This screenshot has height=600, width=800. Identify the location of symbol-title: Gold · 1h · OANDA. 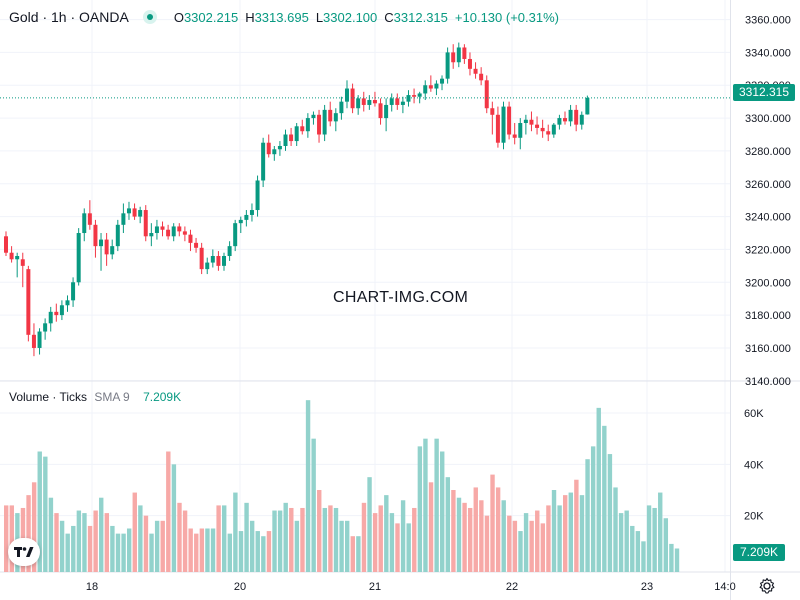
(69, 17).